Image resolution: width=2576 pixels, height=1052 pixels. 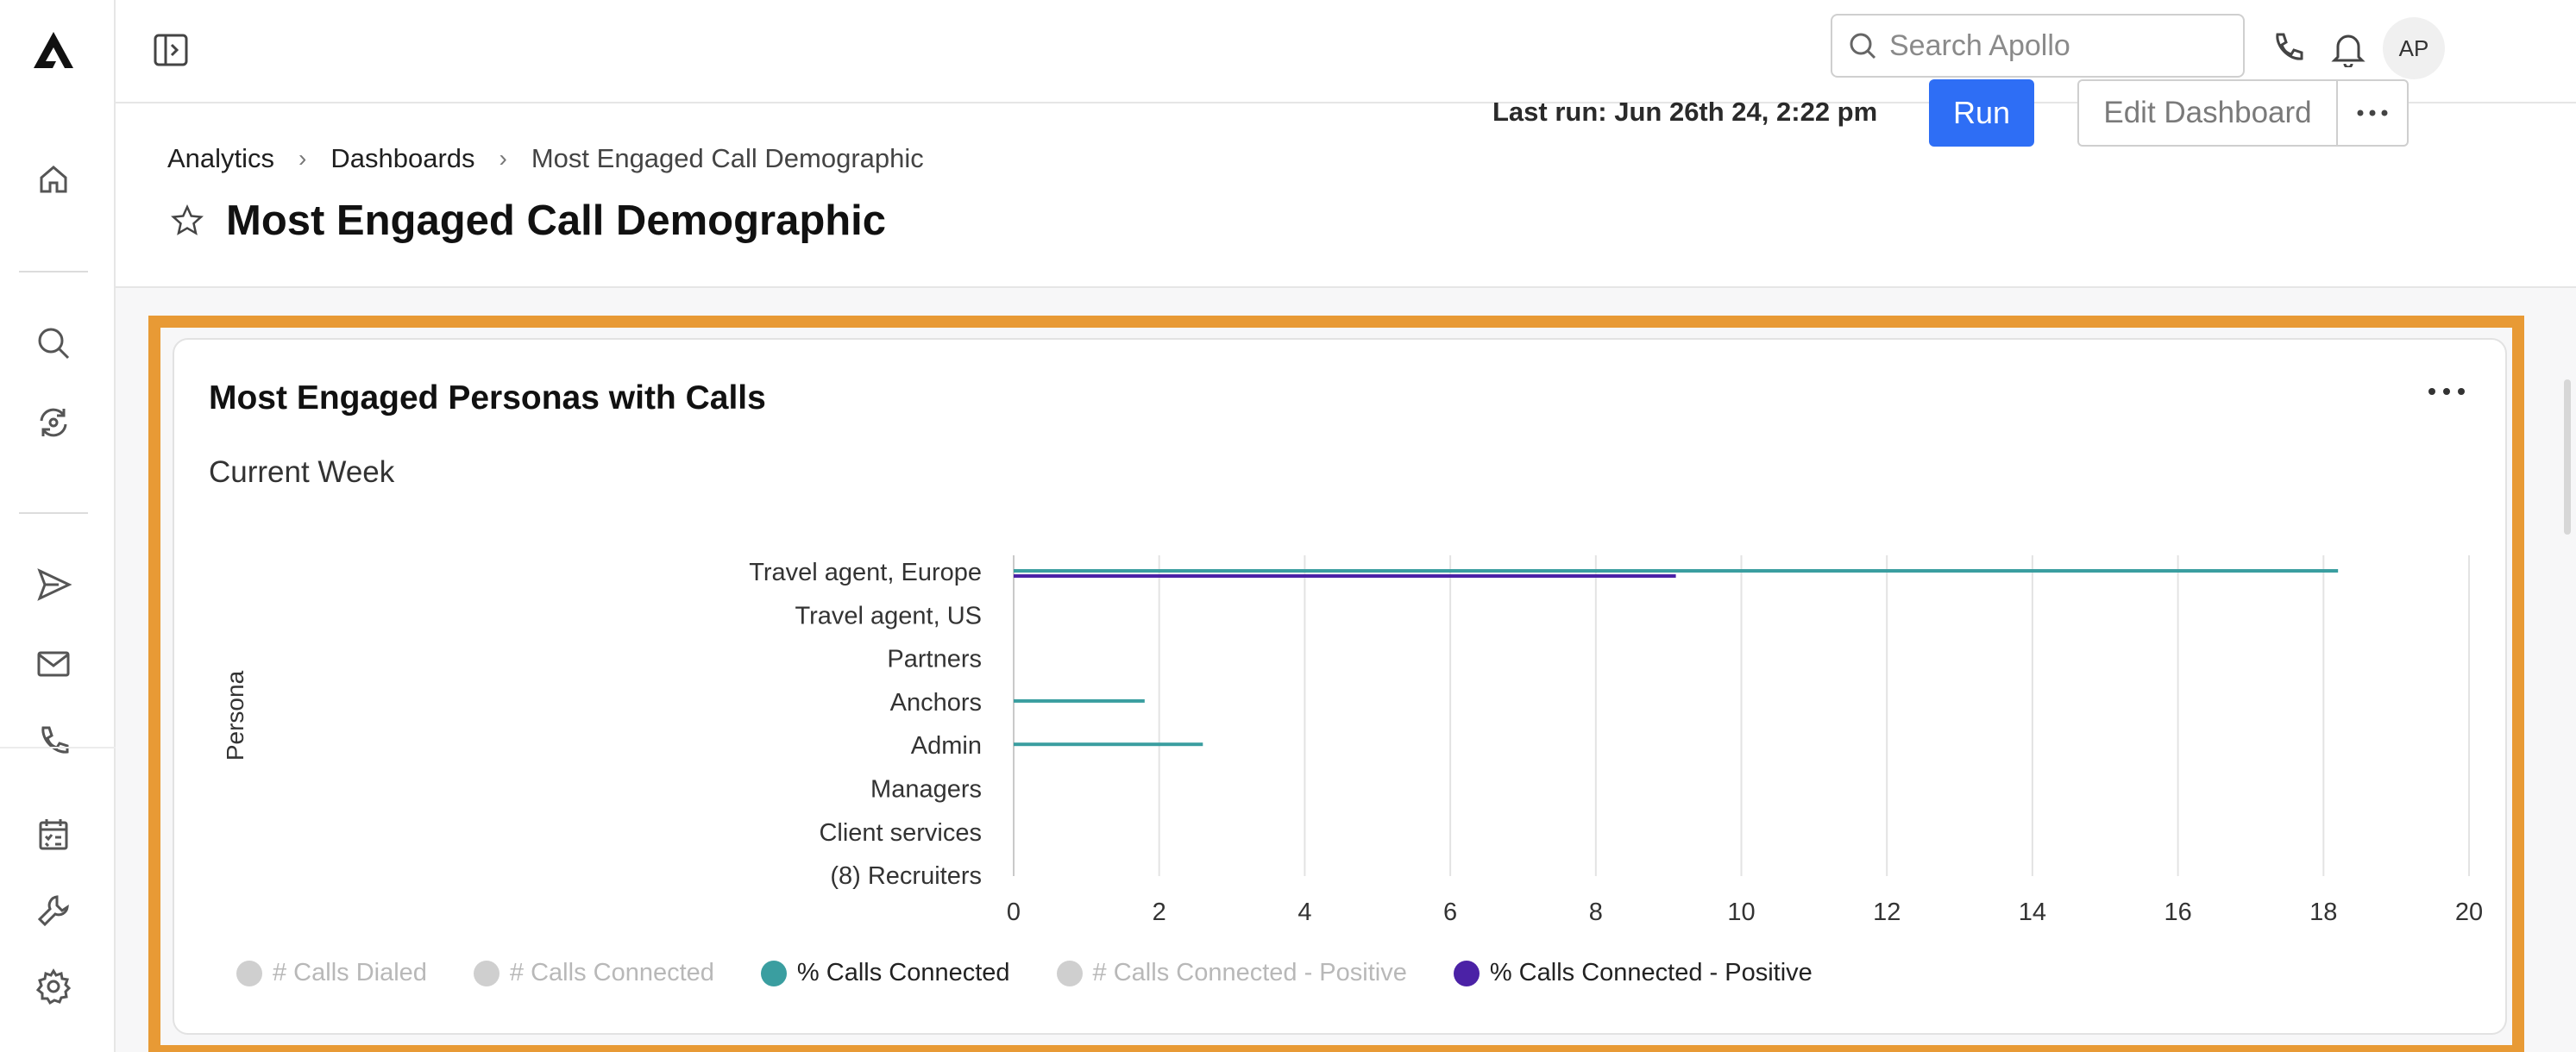 What do you see at coordinates (1249, 973) in the screenshot?
I see `legend-label: # Calls Connected - Positive` at bounding box center [1249, 973].